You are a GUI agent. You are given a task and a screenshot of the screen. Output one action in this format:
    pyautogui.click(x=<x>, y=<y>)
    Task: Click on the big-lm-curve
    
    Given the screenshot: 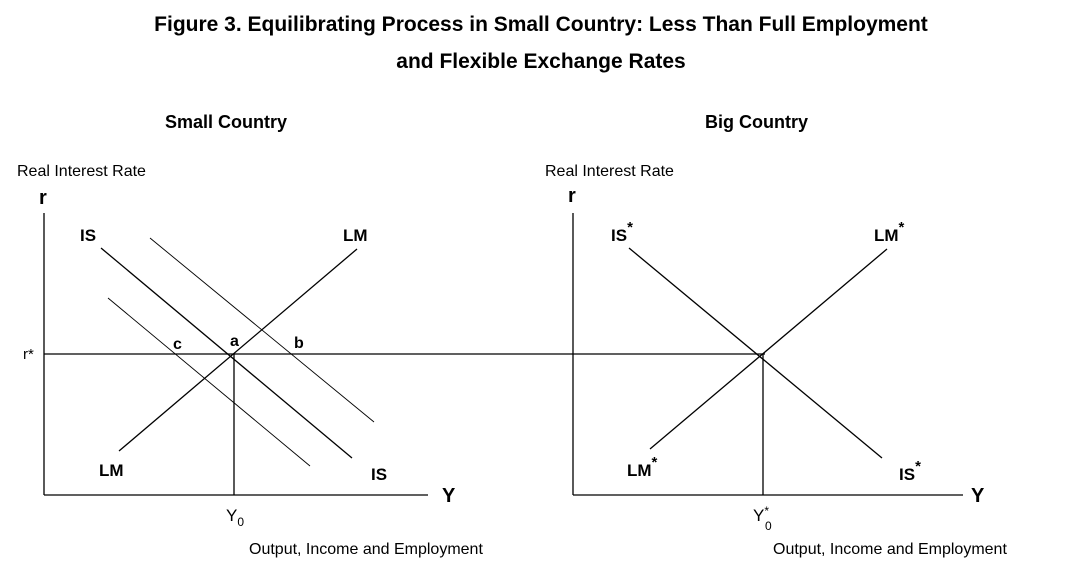 What is the action you would take?
    pyautogui.click(x=768, y=349)
    